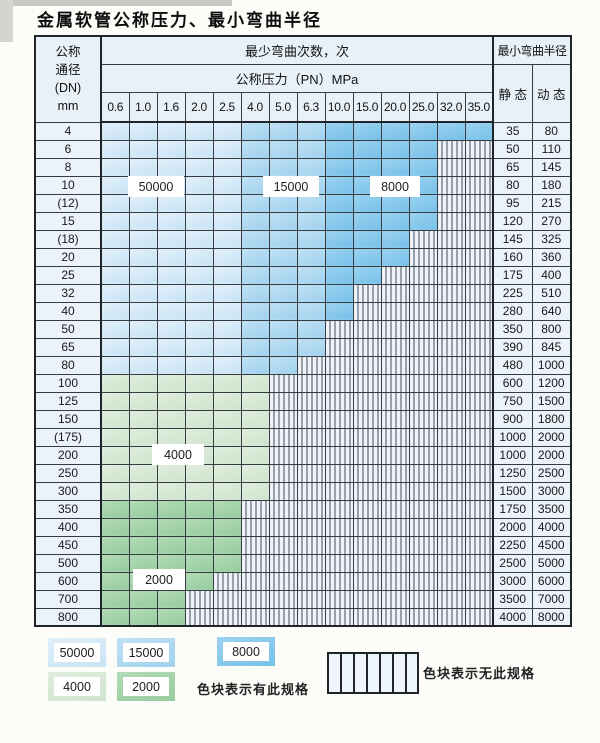  I want to click on page-title: 金属软管公称压力、最小弯曲半径, so click(179, 21).